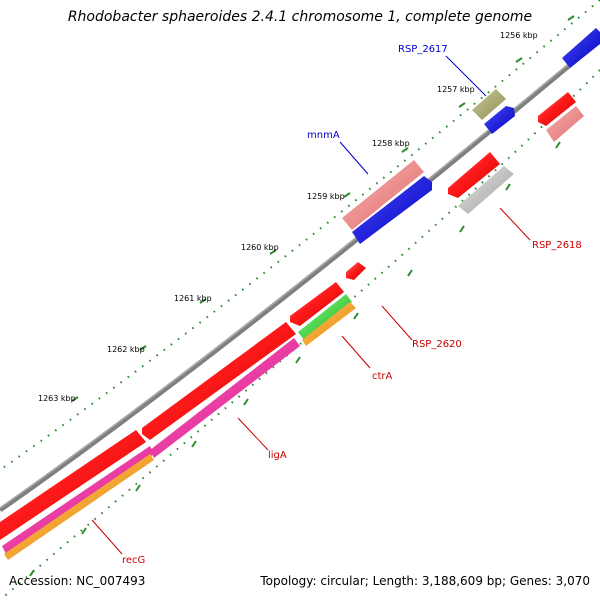 This screenshot has height=600, width=600. What do you see at coordinates (77, 581) in the screenshot?
I see `accession-text: Accession: NC_007493` at bounding box center [77, 581].